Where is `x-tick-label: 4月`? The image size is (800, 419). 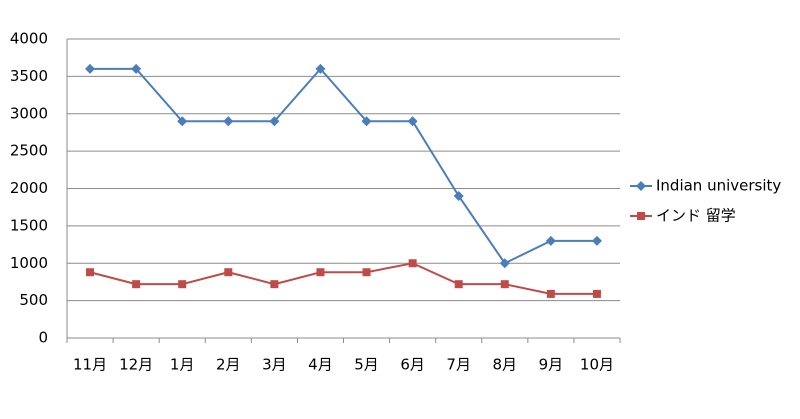
x-tick-label: 4月 is located at coordinates (320, 365).